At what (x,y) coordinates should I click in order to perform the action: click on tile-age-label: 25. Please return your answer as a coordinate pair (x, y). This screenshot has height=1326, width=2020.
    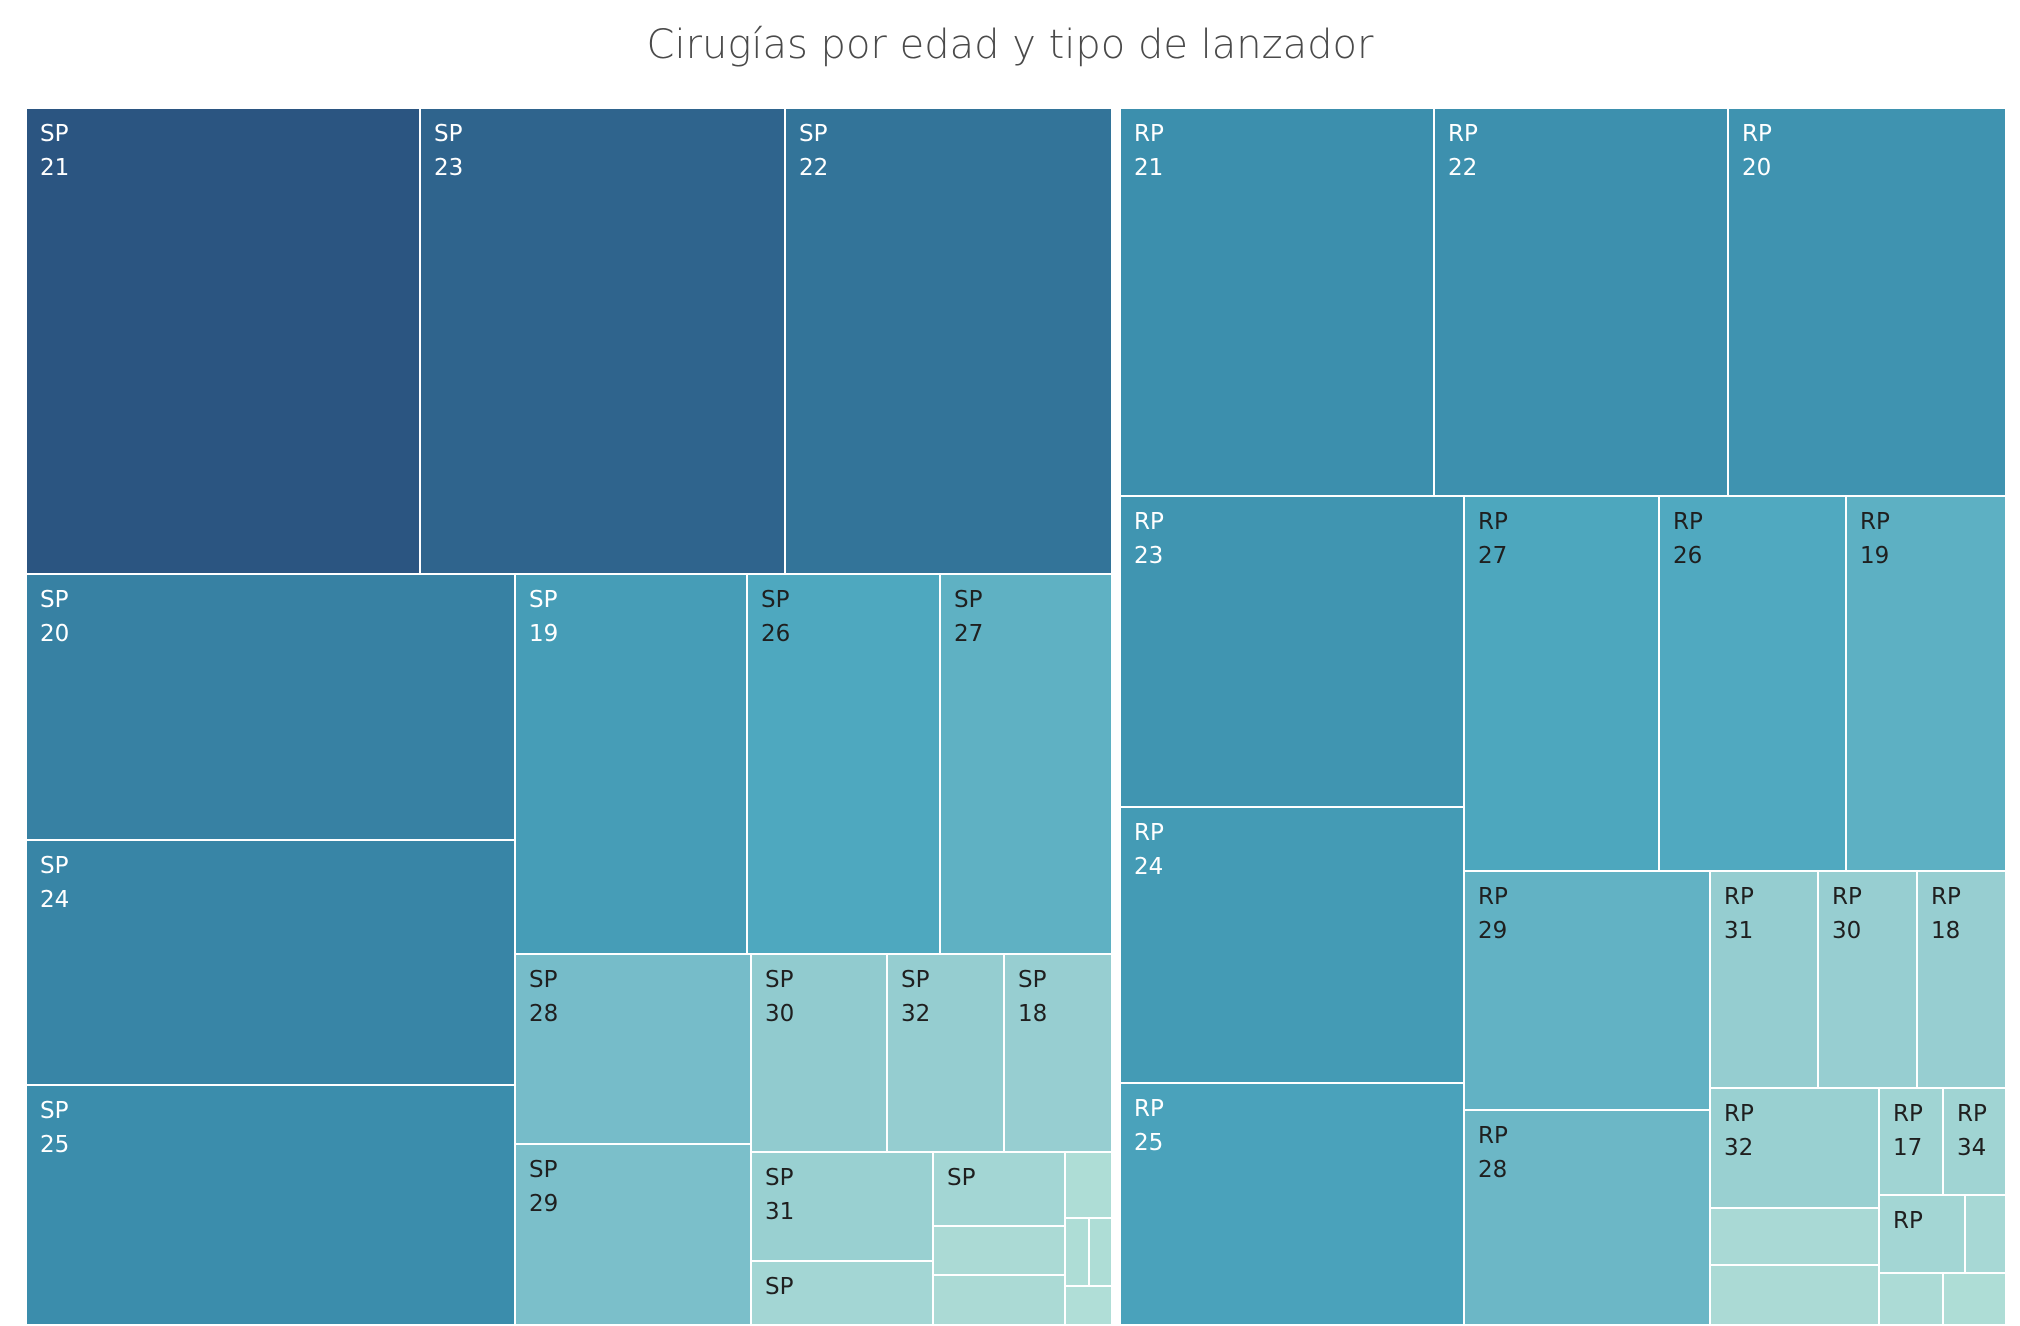
    Looking at the image, I should click on (54, 1145).